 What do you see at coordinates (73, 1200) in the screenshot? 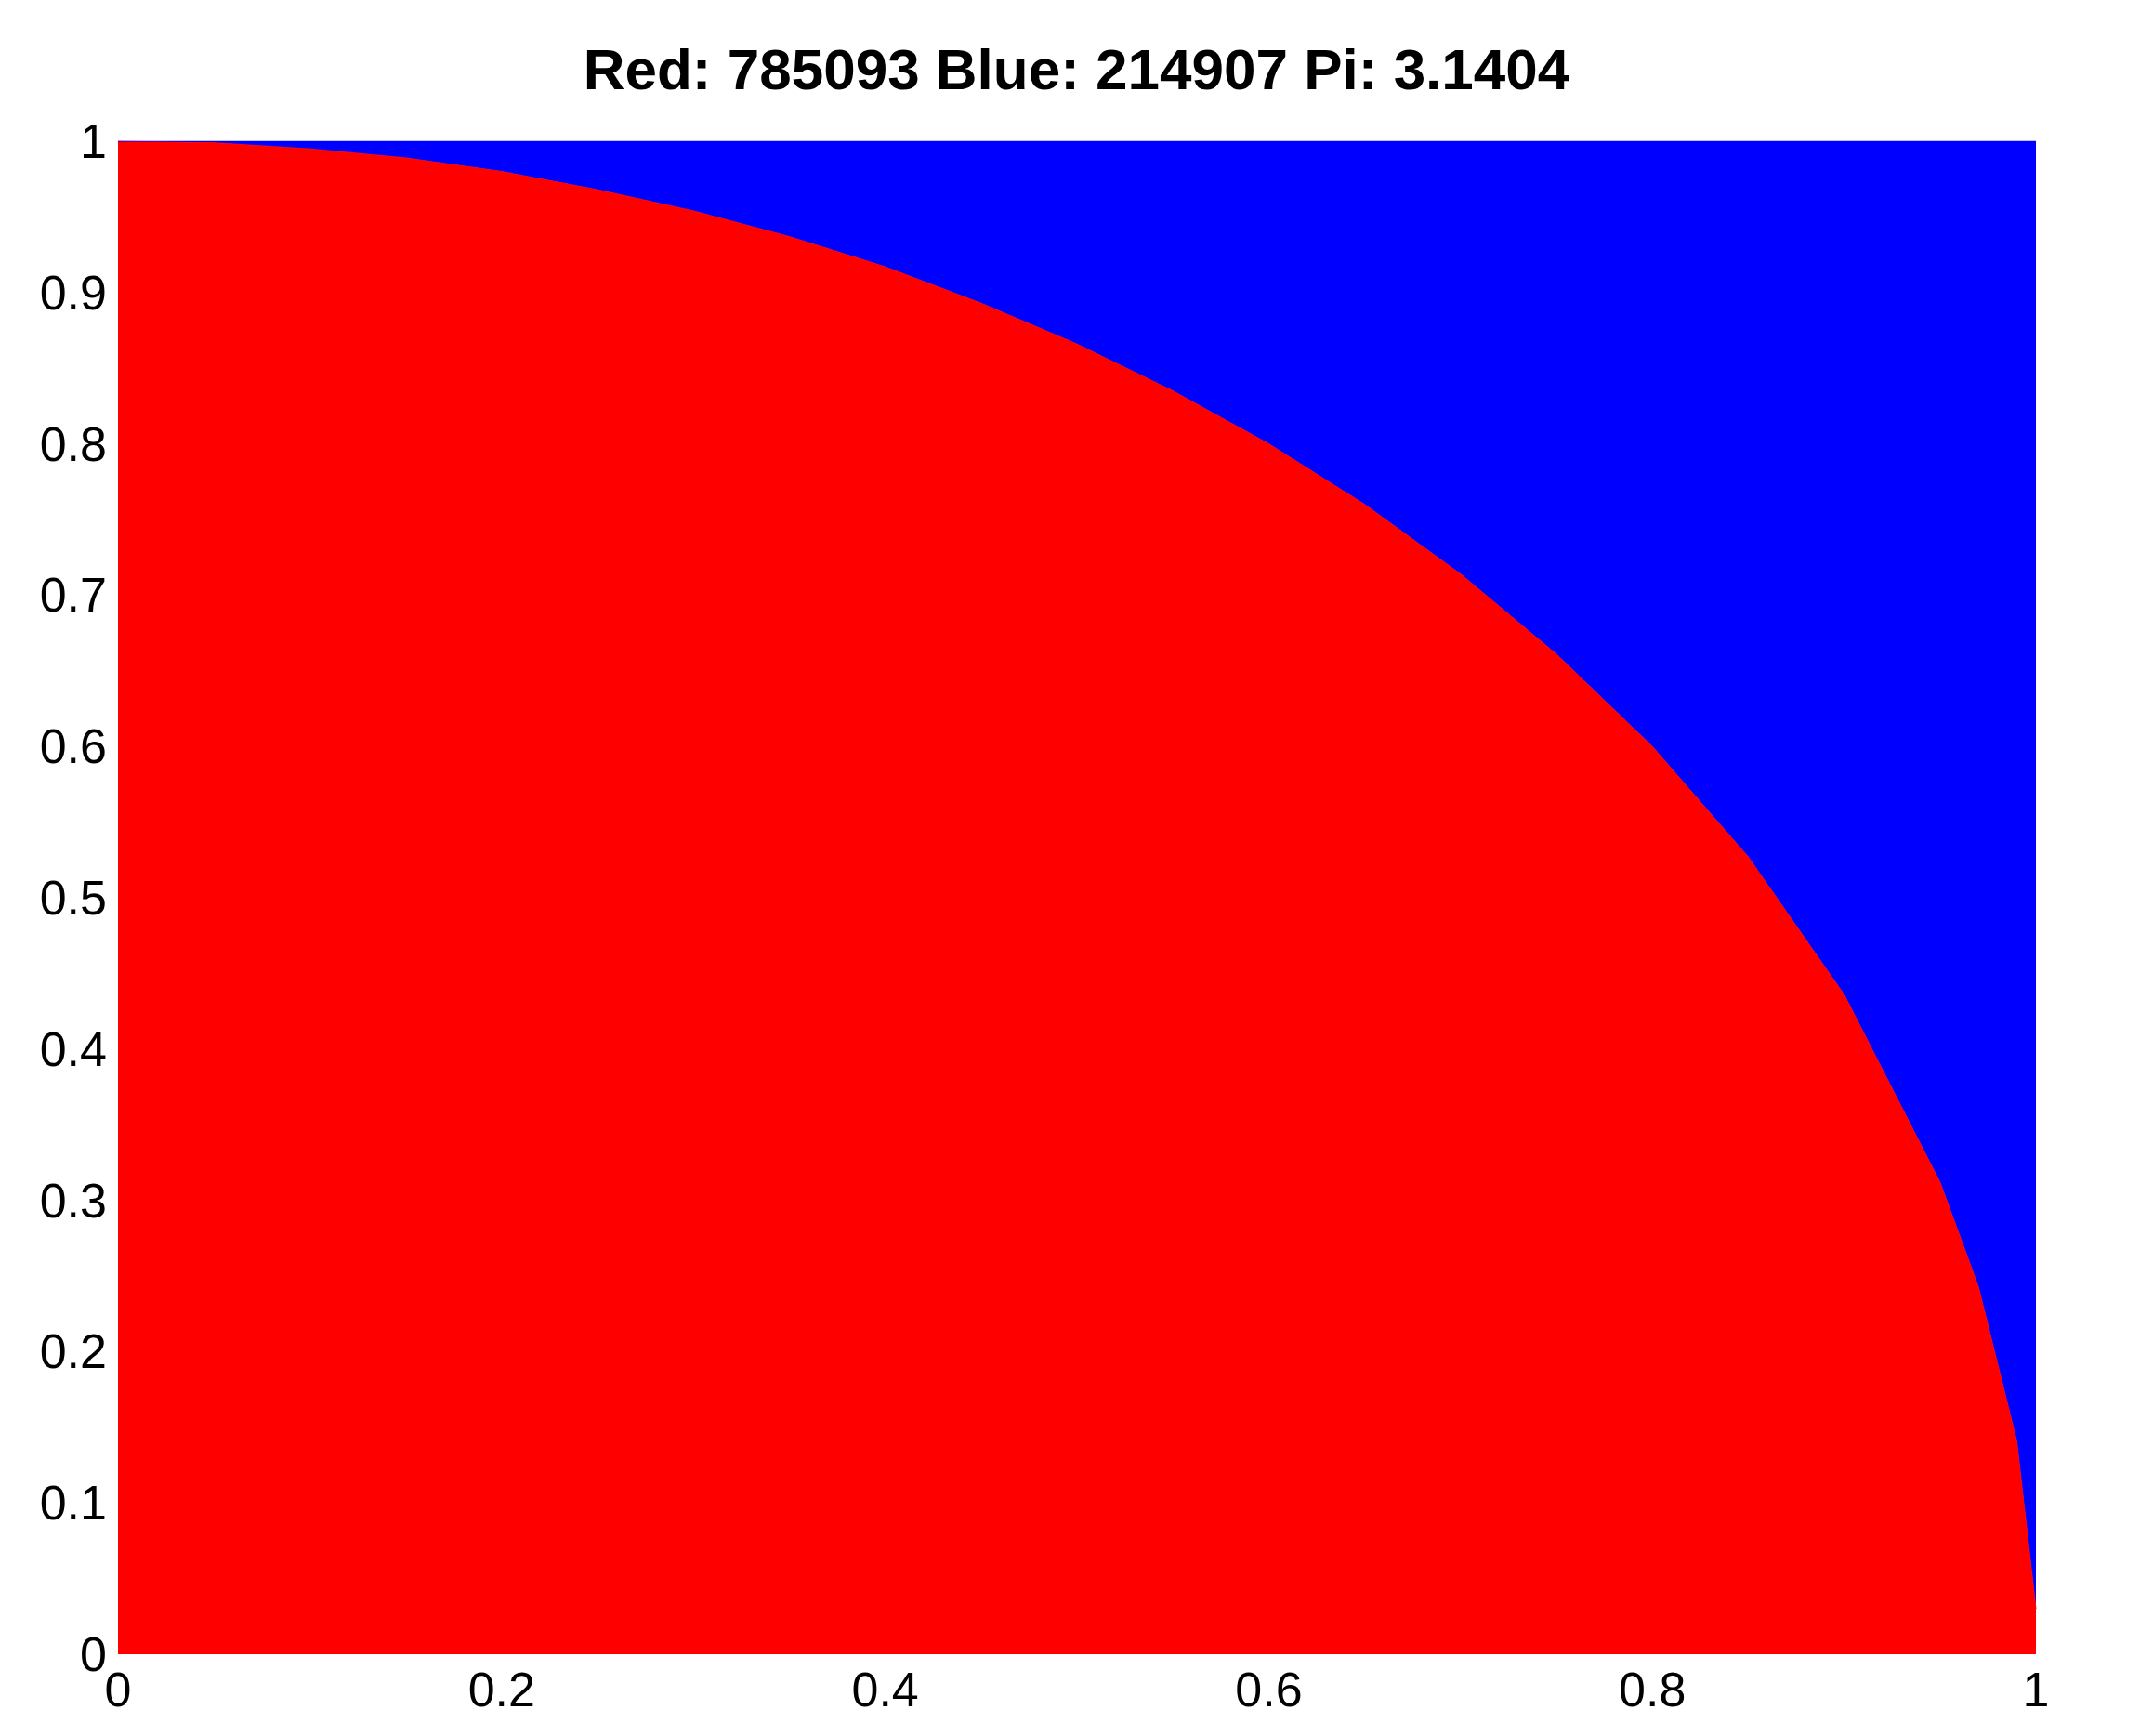
I see `y-tick-label: 0.3` at bounding box center [73, 1200].